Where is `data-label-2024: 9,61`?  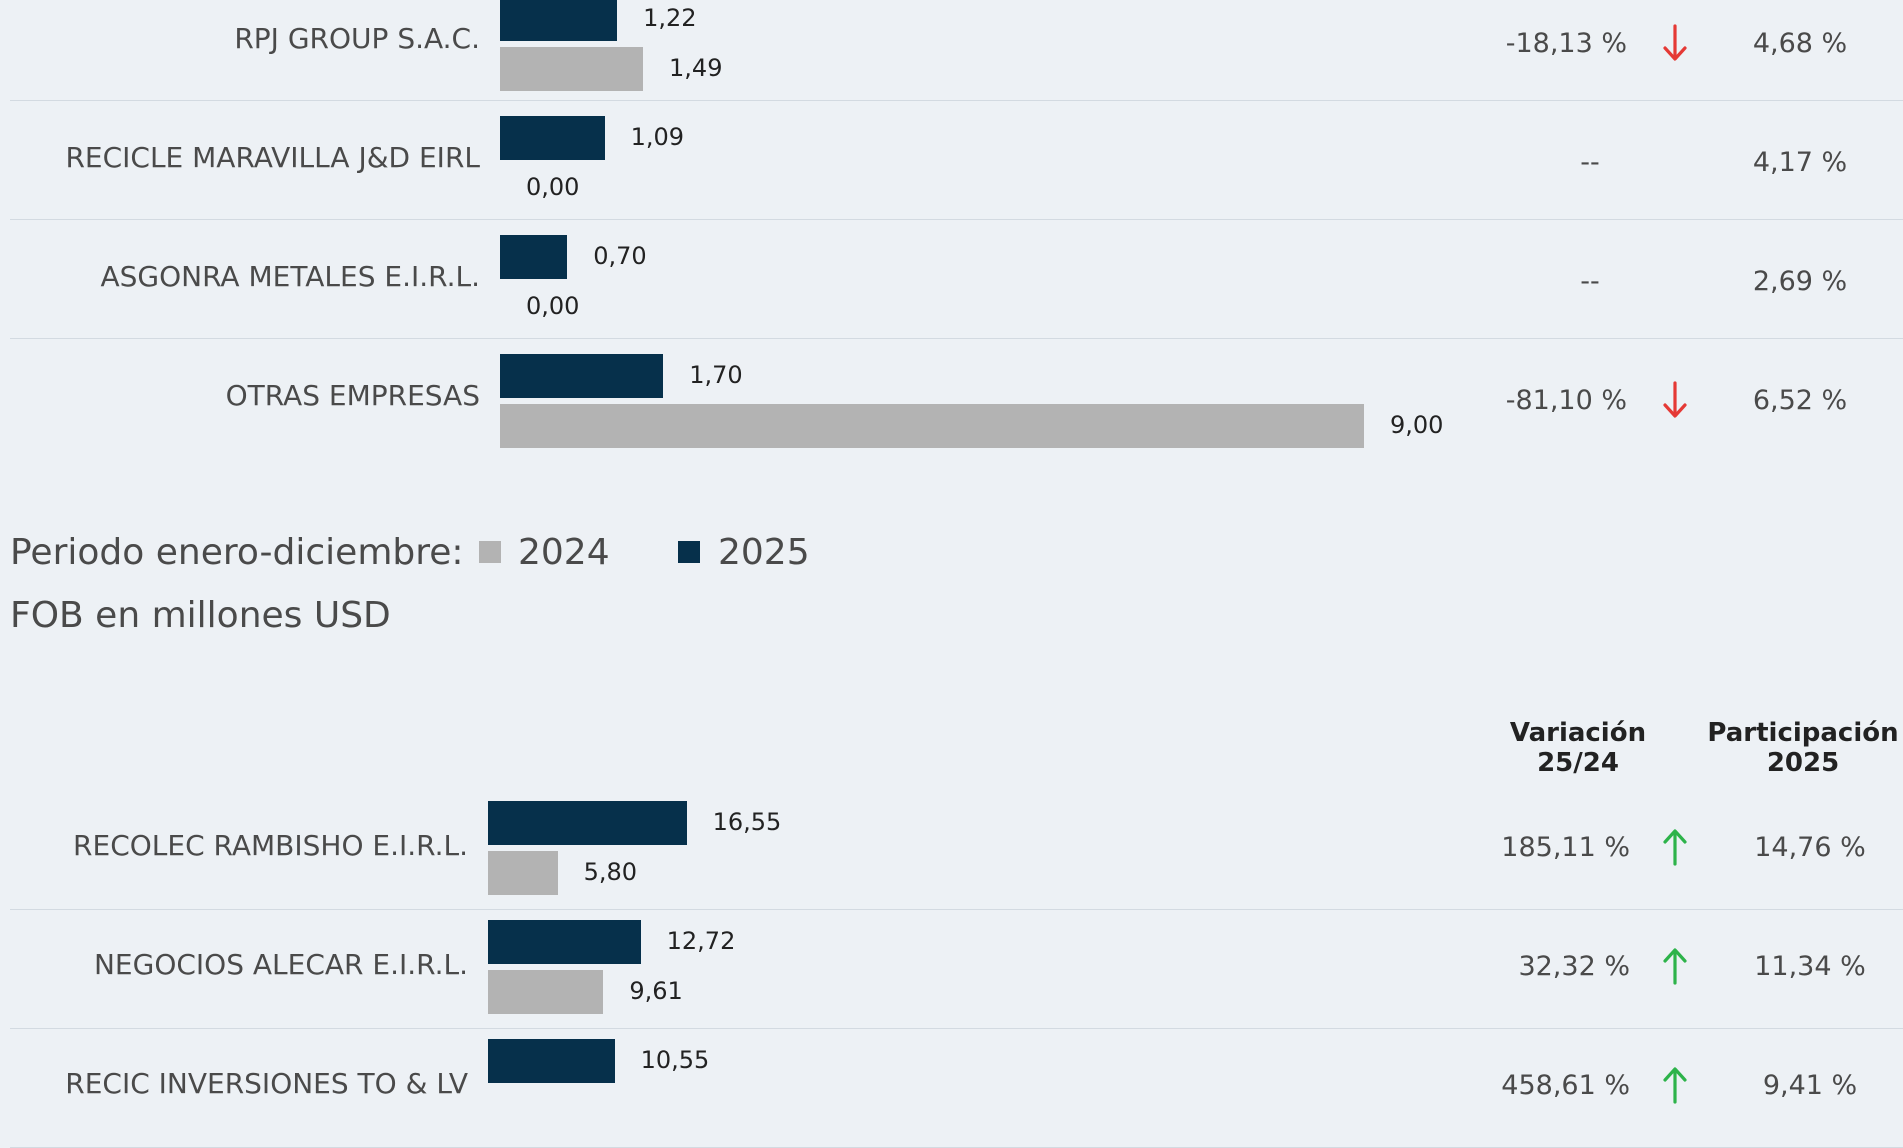 data-label-2024: 9,61 is located at coordinates (656, 991).